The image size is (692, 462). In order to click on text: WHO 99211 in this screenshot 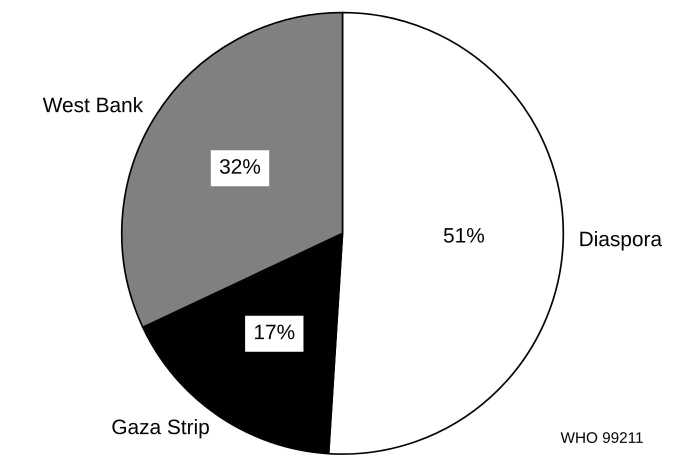, I will do `click(601, 437)`.